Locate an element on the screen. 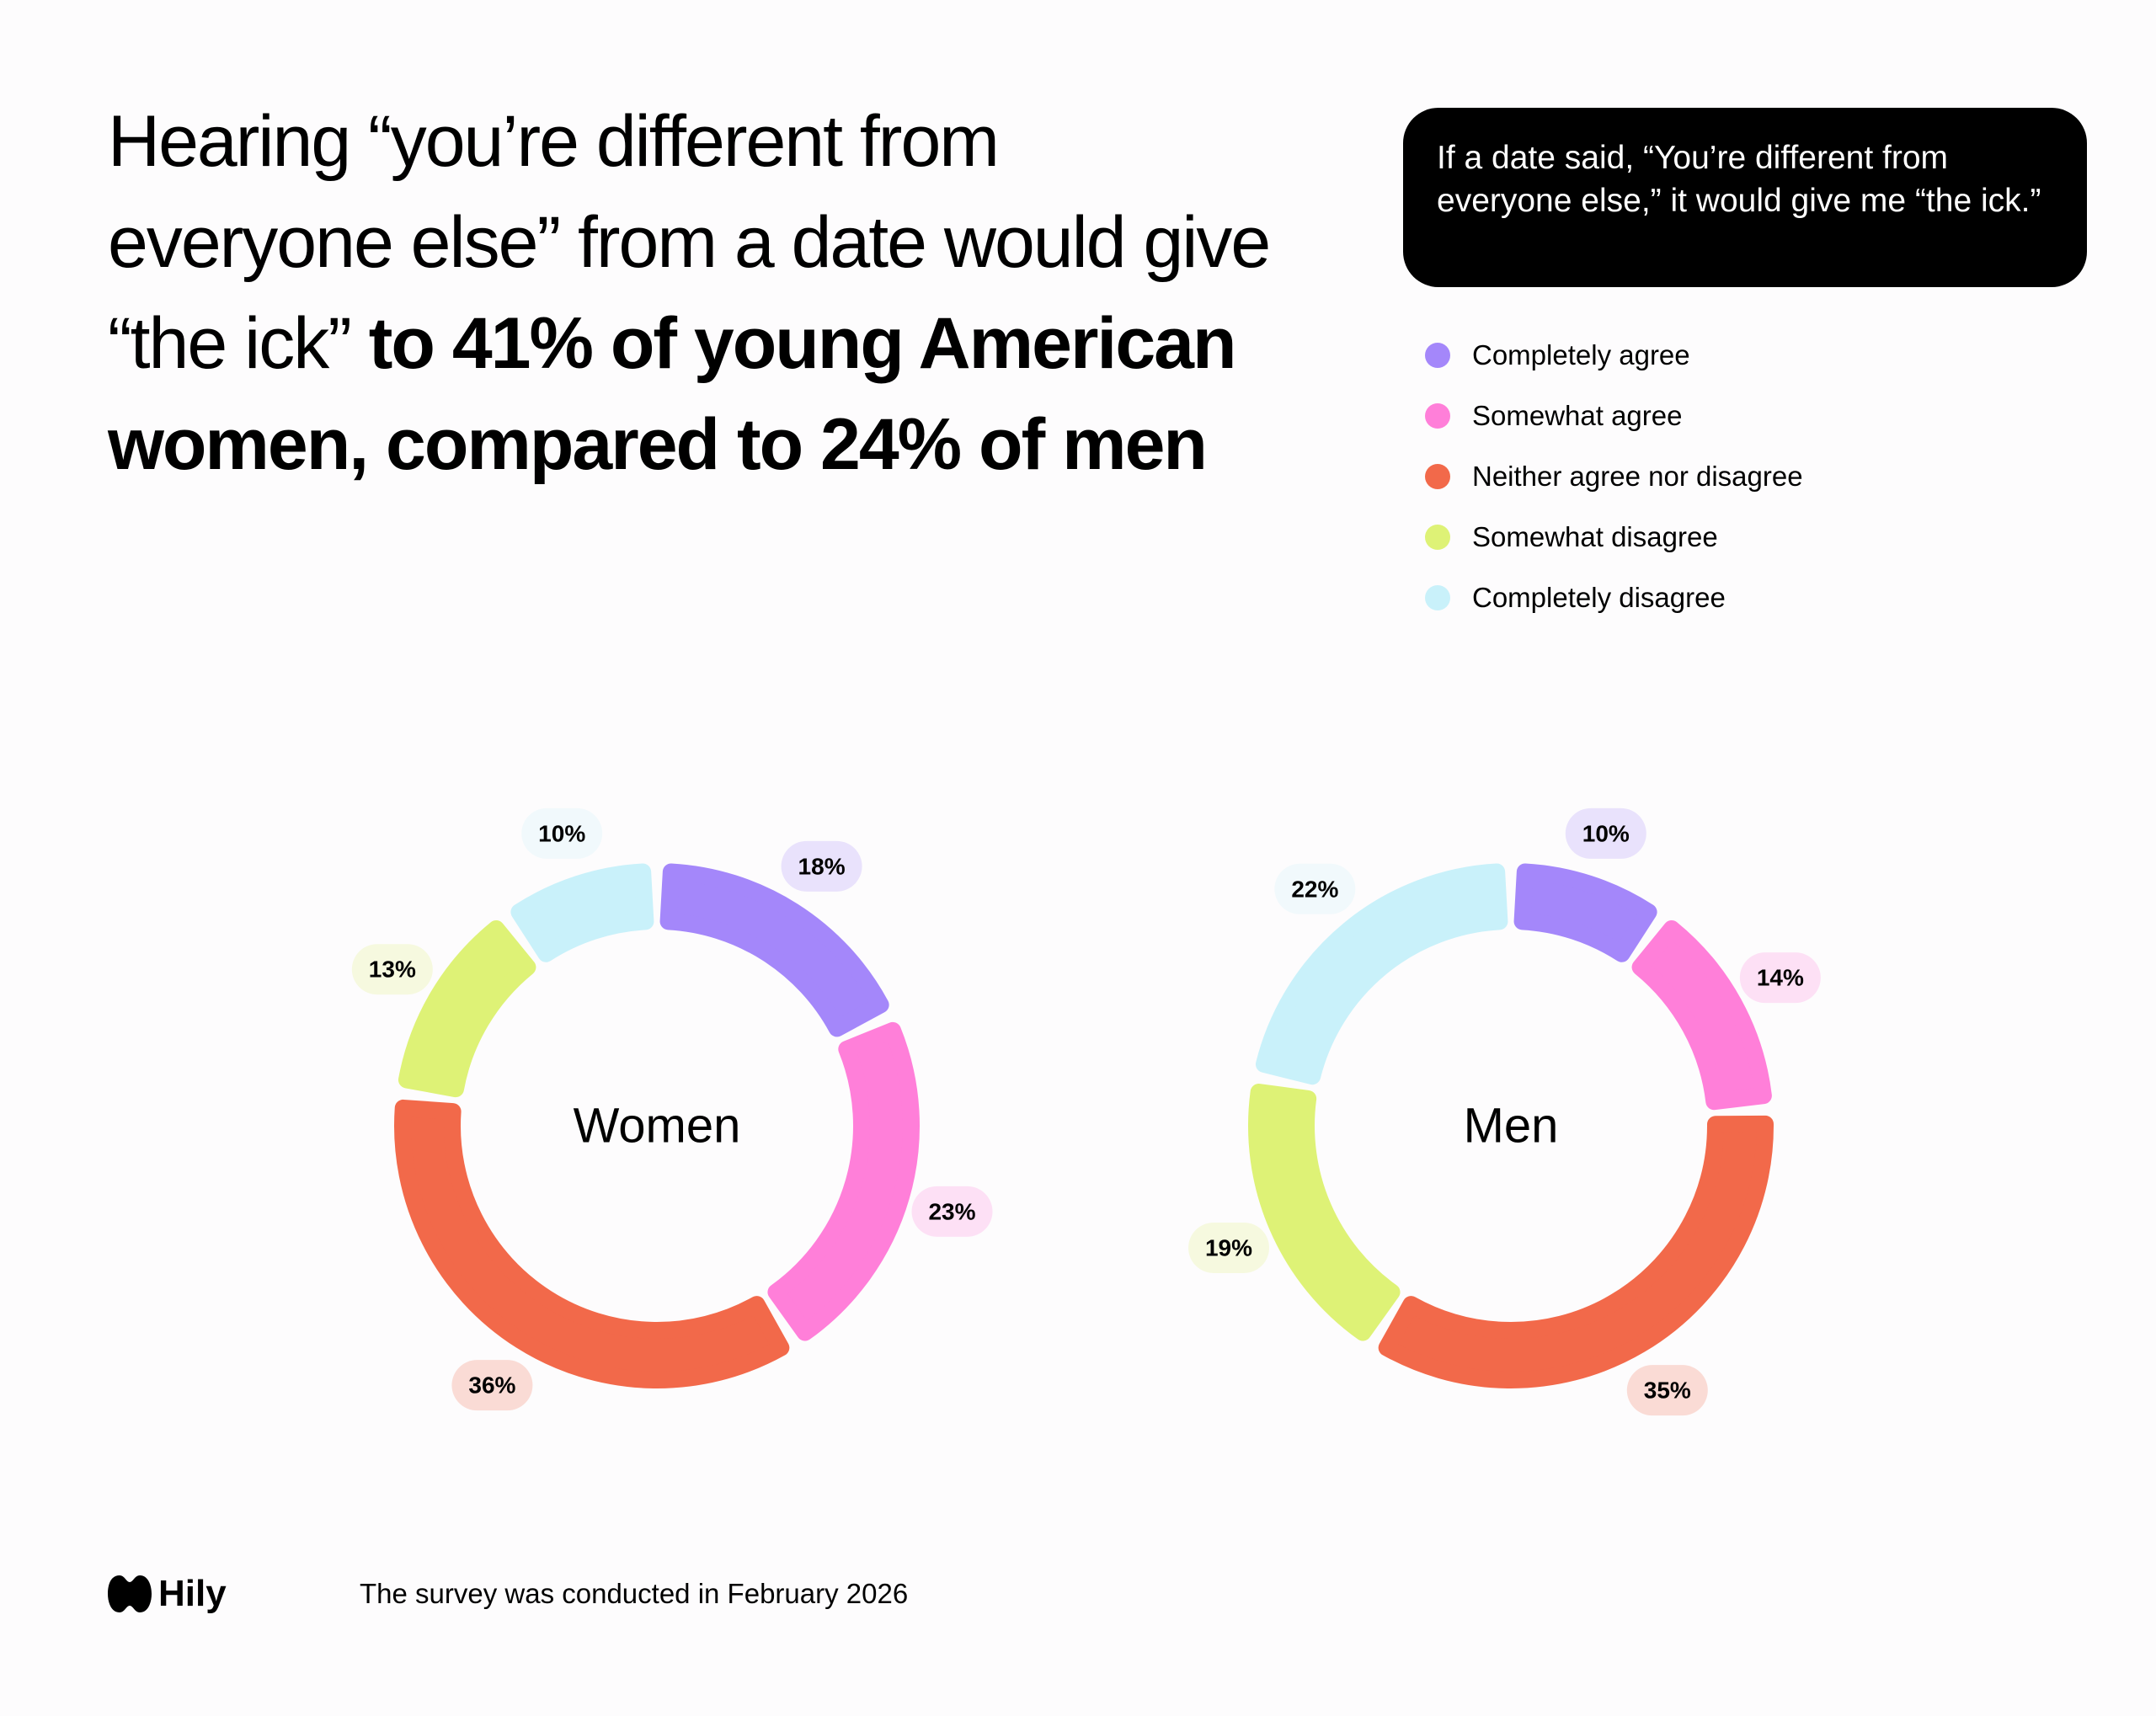 The width and height of the screenshot is (2156, 1716). legend-item: Somewhat disagree is located at coordinates (1614, 537).